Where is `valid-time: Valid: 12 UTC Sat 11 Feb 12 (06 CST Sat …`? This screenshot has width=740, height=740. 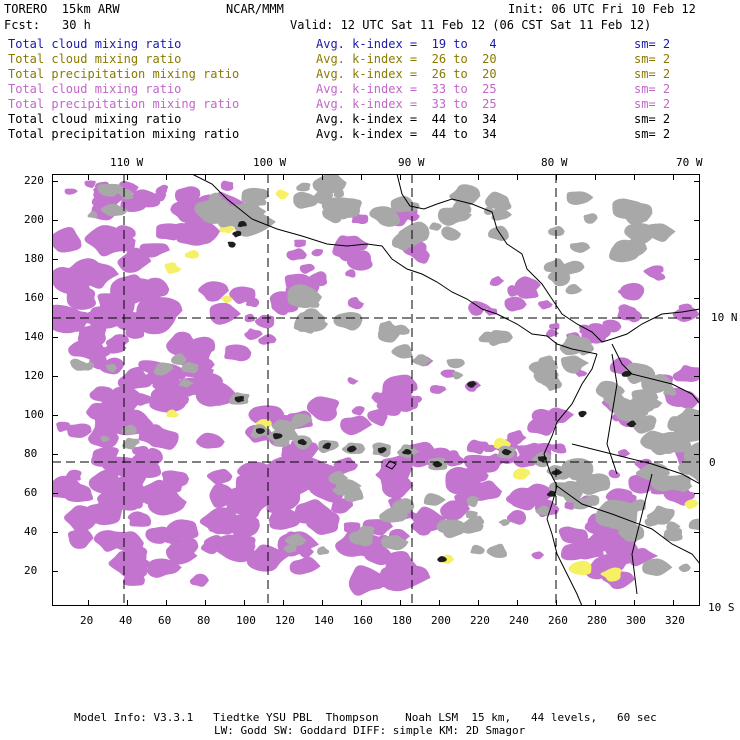 valid-time: Valid: 12 UTC Sat 11 Feb 12 (06 CST Sat … is located at coordinates (471, 25).